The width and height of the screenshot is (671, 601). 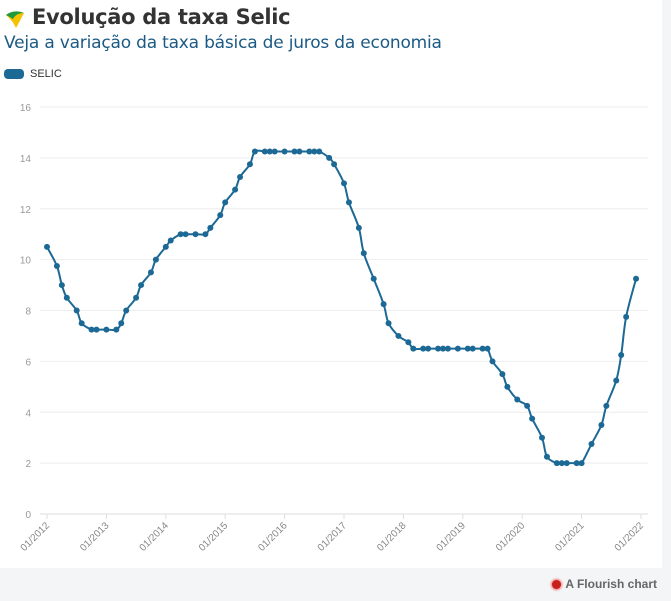 What do you see at coordinates (28, 362) in the screenshot?
I see `y-tick-label: 6` at bounding box center [28, 362].